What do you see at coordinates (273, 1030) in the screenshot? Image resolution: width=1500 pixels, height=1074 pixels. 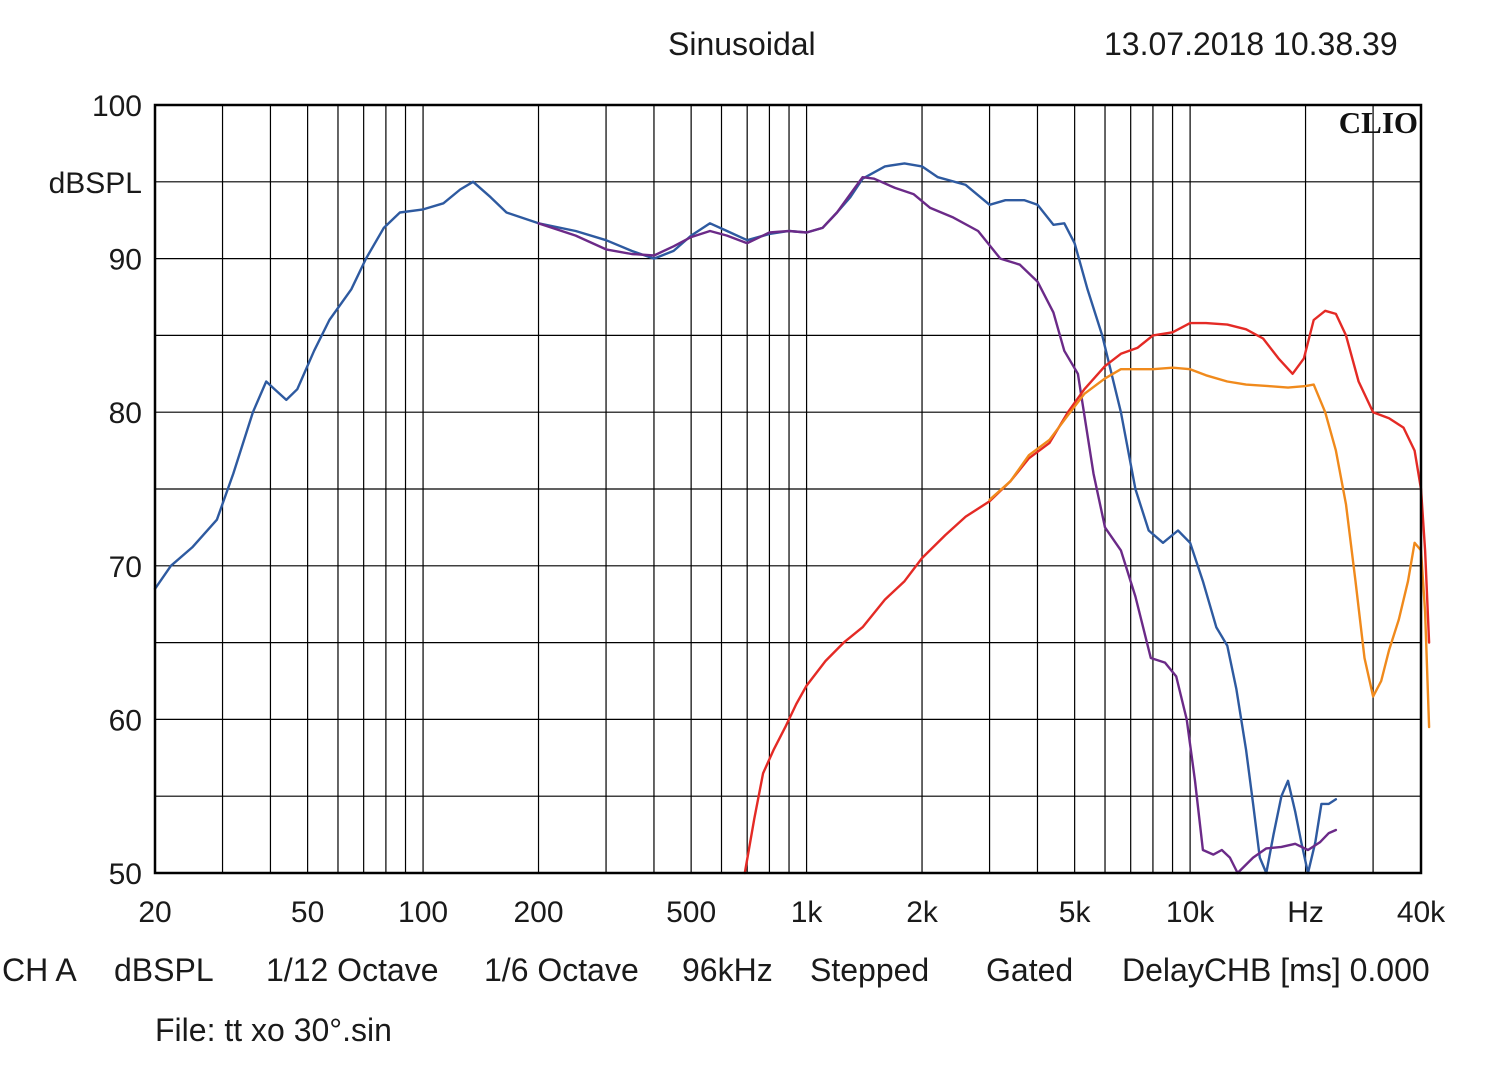 I see `file-name: File: tt xo 30°.sin` at bounding box center [273, 1030].